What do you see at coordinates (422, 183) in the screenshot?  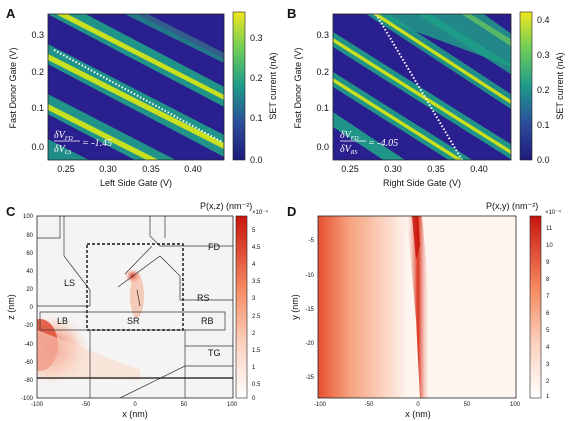 I see `x-axis-label-b: Right Side Gate (V)` at bounding box center [422, 183].